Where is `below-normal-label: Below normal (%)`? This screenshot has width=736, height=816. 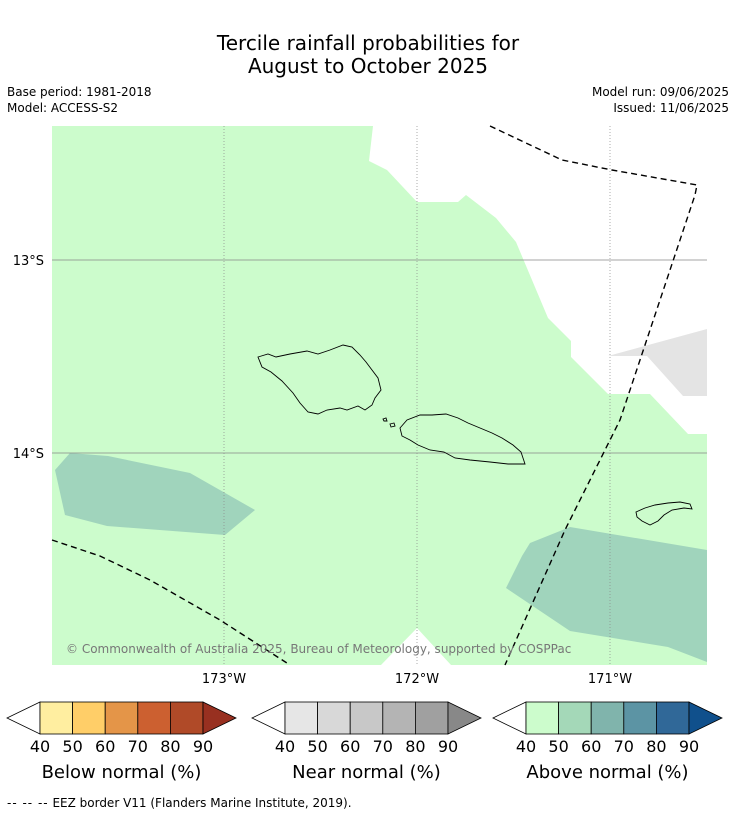
below-normal-label: Below normal (%) is located at coordinates (122, 772).